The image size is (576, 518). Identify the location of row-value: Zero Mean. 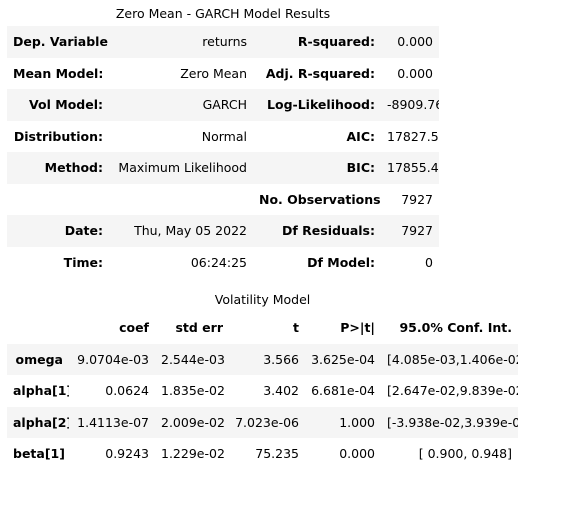
(213, 73).